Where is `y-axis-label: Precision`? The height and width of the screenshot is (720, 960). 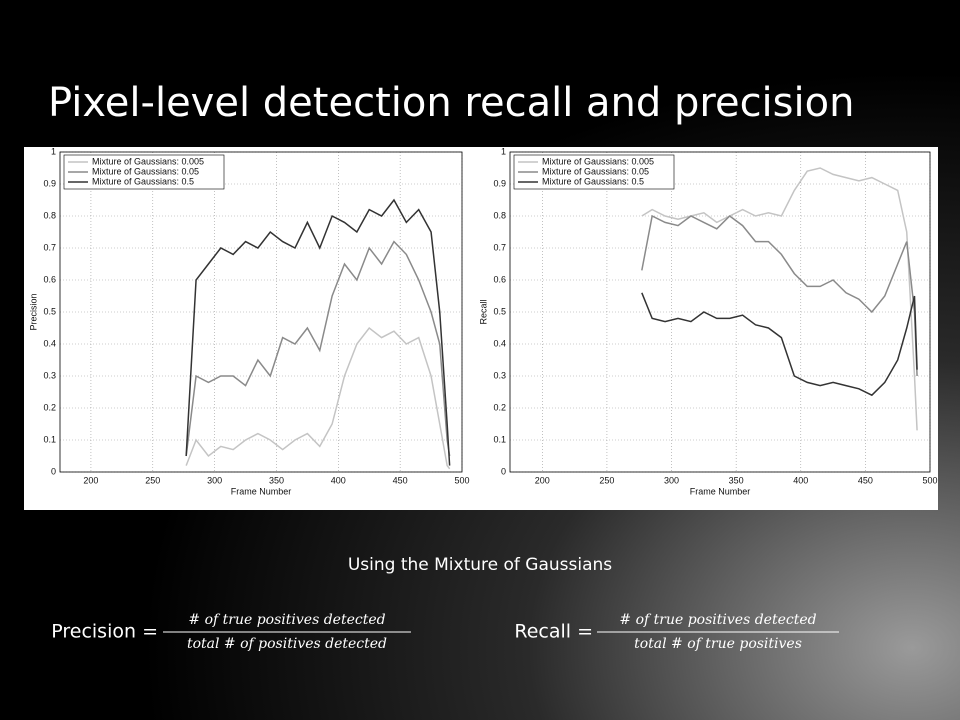 y-axis-label: Precision is located at coordinates (33, 311).